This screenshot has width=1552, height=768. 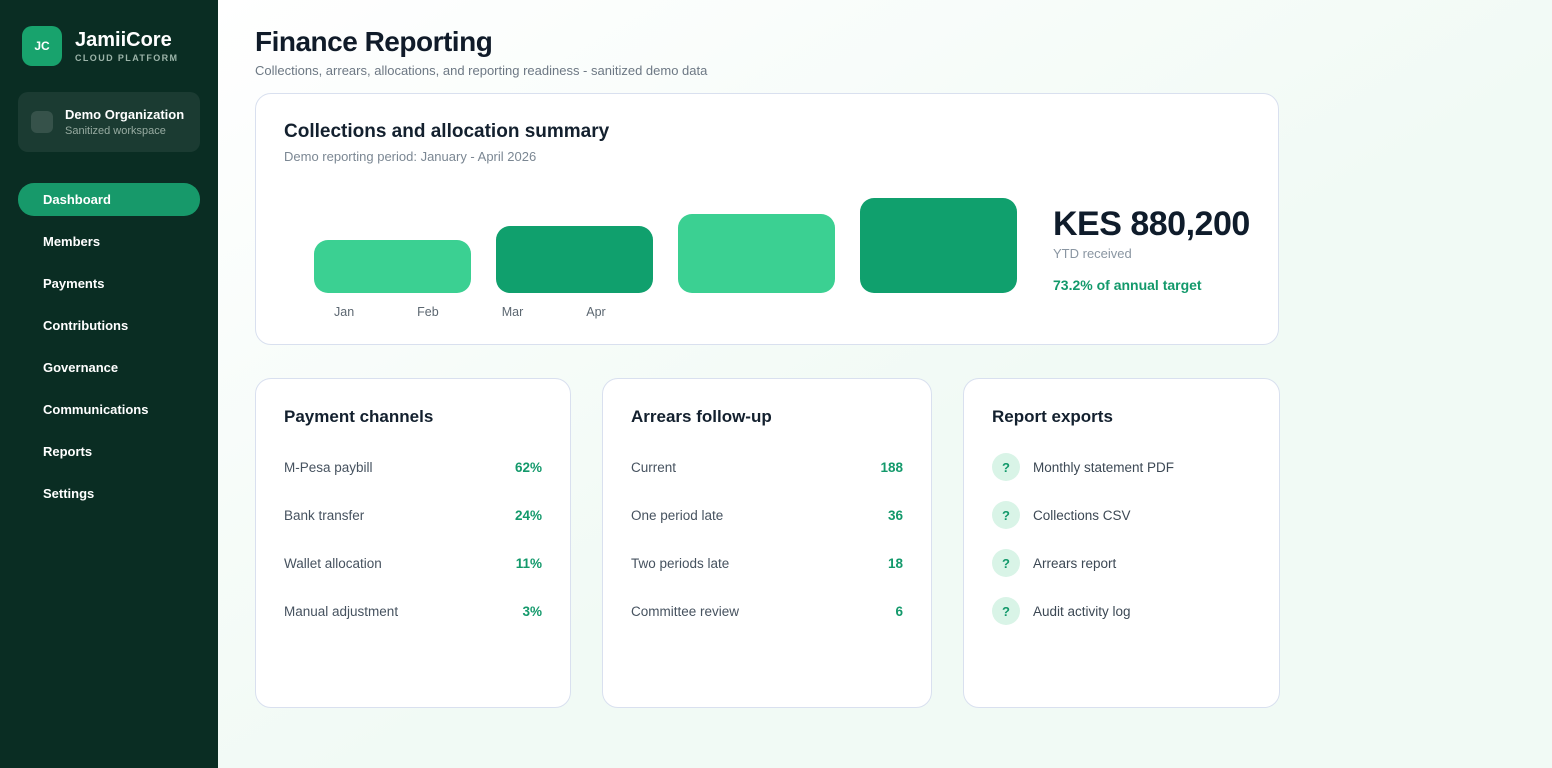 I want to click on row-label: Two periods late, so click(x=680, y=563).